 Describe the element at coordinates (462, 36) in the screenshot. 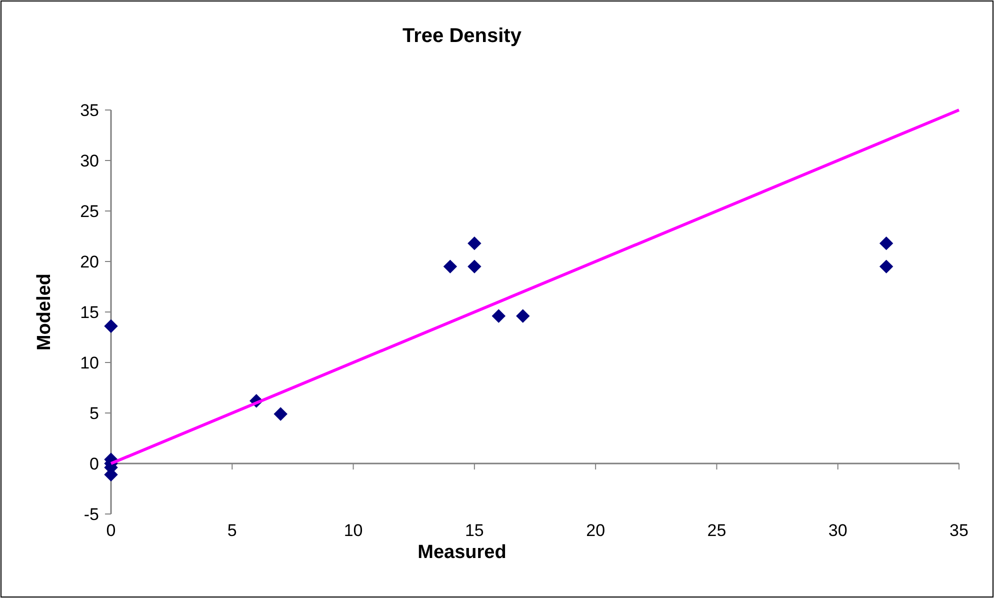

I see `chart-title: Tree Density` at that location.